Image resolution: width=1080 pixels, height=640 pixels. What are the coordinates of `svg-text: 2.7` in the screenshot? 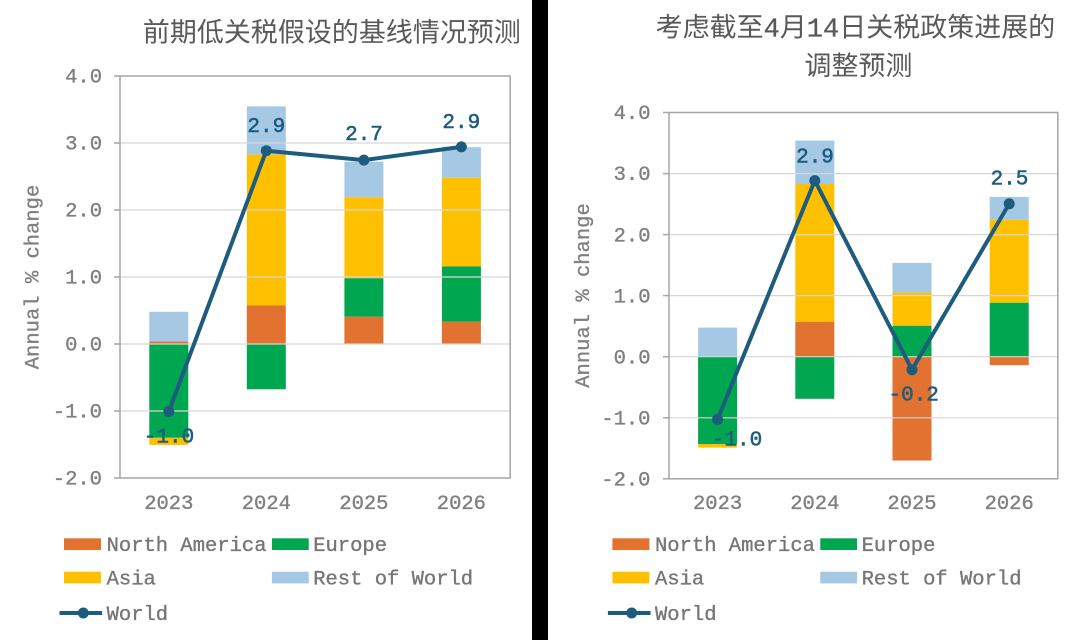 It's located at (364, 135).